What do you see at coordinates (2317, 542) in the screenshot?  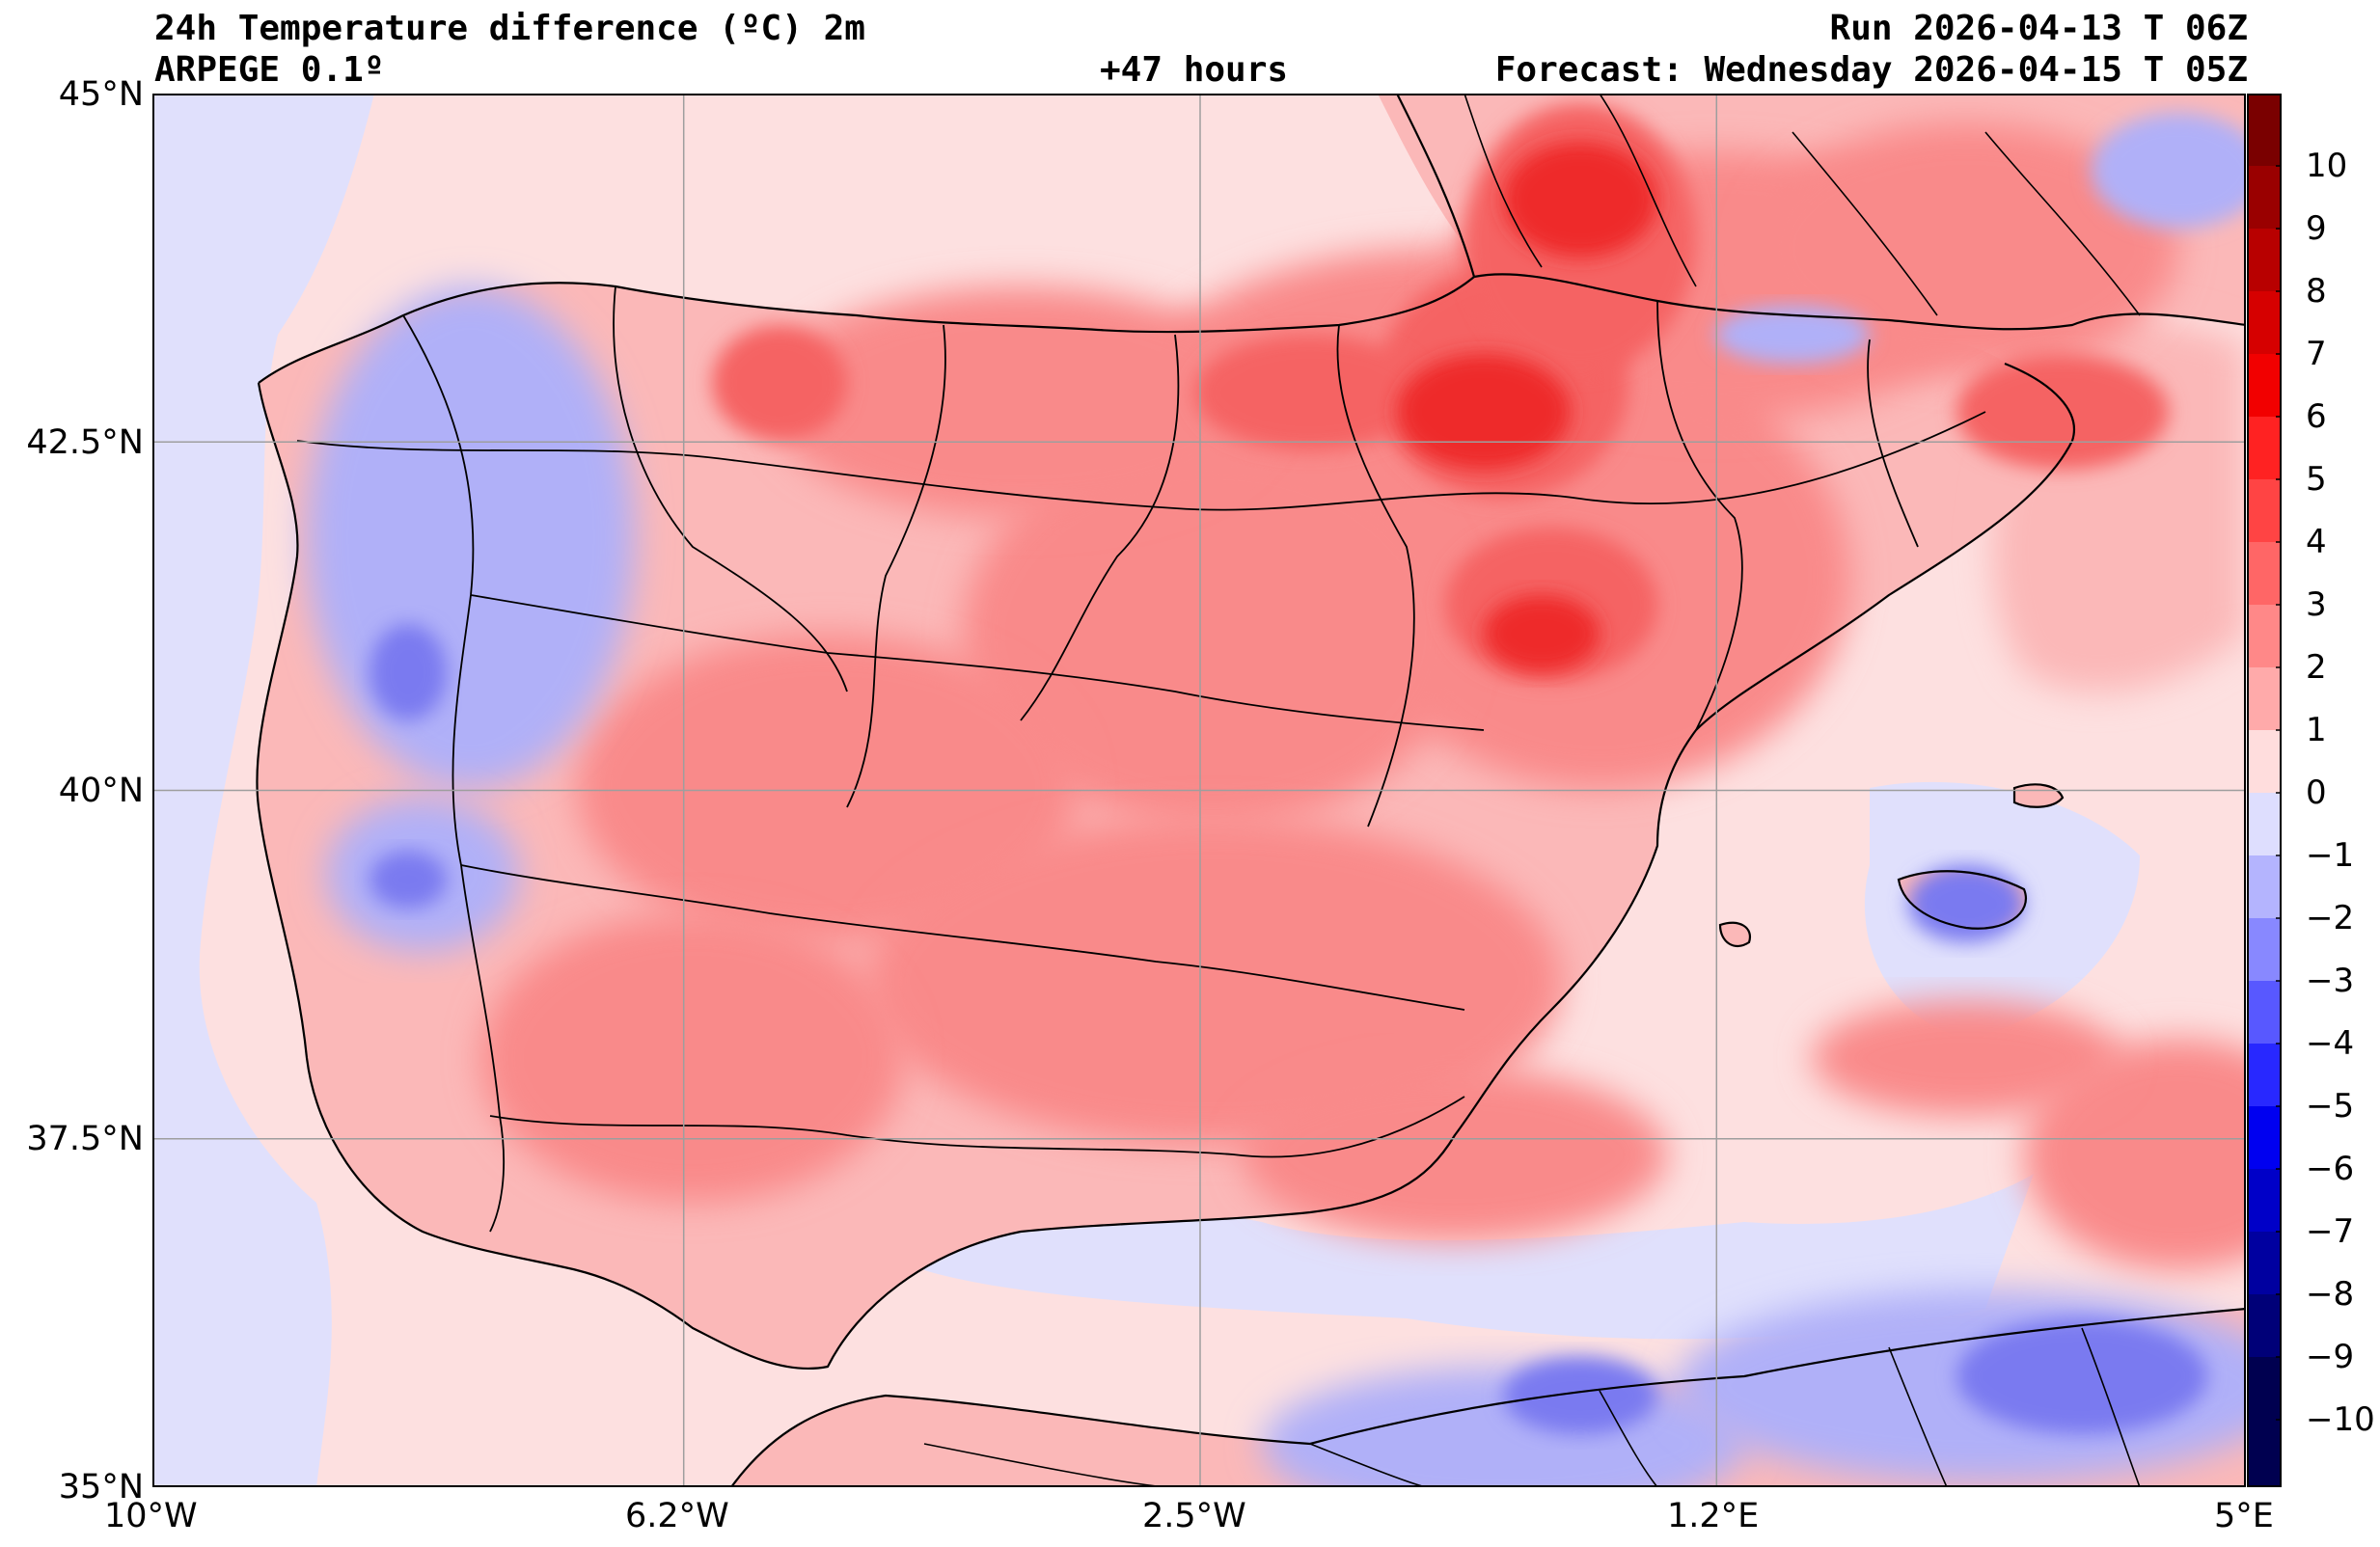 I see `colorbar-label: 4` at bounding box center [2317, 542].